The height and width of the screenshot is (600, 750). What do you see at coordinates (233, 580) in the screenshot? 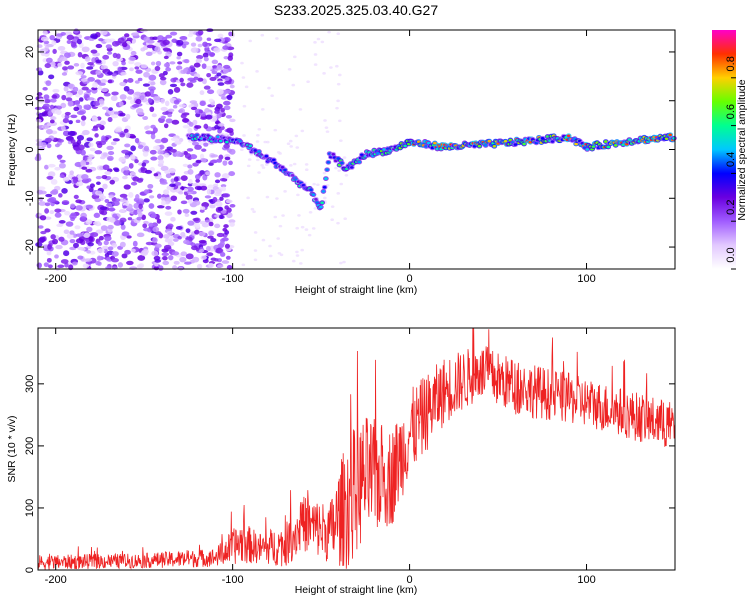
I see `snr-xtick-label: -100` at bounding box center [233, 580].